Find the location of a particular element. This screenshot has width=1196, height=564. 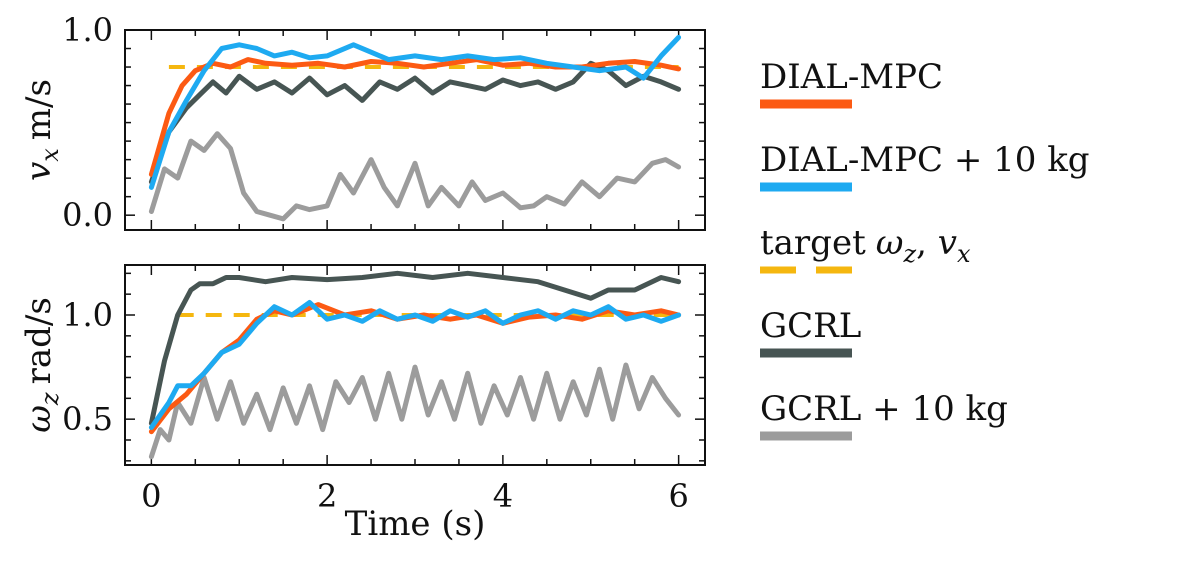

legend-label-gcrl: GCRL is located at coordinates (810, 326).